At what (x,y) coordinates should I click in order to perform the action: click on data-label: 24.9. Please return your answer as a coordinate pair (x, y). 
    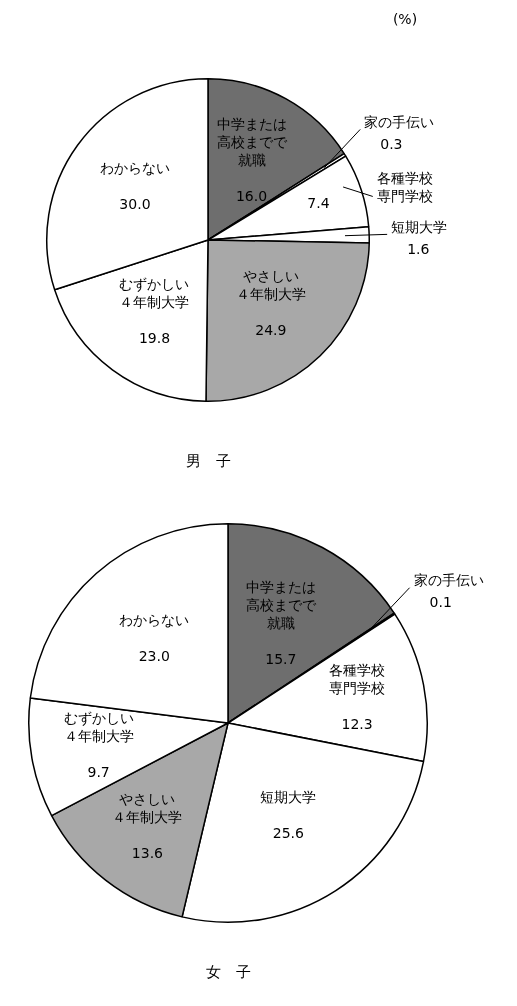
    Looking at the image, I should click on (271, 330).